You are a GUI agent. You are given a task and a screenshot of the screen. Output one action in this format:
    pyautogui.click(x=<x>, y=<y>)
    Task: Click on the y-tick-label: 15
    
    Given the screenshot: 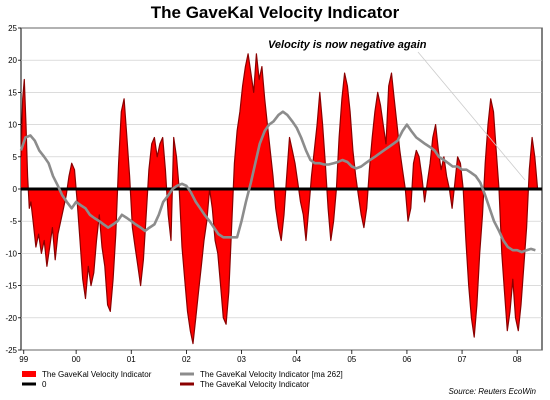 What is the action you would take?
    pyautogui.click(x=12, y=92)
    